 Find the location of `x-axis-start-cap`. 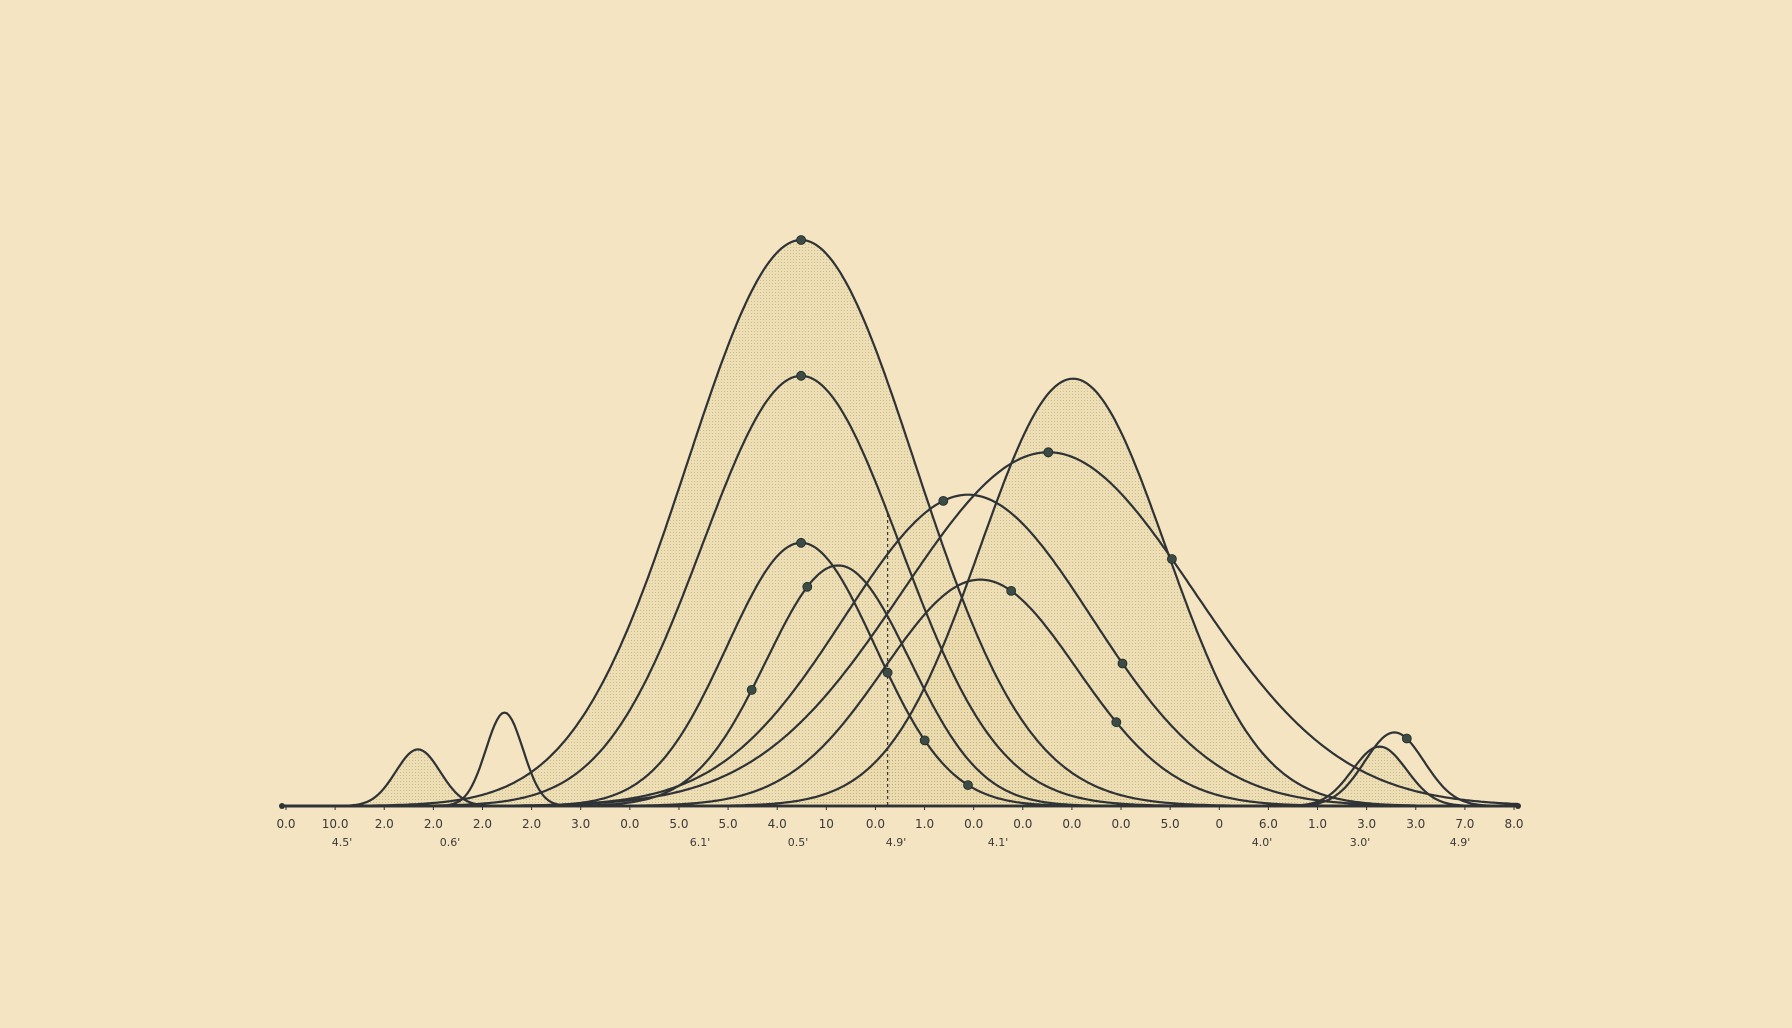

x-axis-start-cap is located at coordinates (282, 806).